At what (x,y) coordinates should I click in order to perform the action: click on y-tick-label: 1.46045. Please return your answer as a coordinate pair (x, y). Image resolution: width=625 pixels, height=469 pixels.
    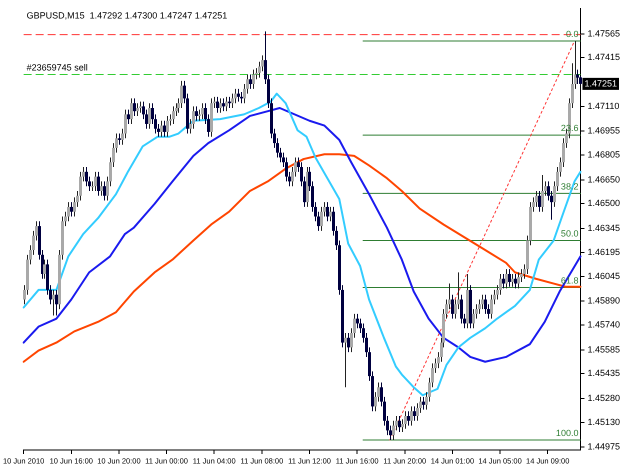
    Looking at the image, I should click on (603, 275).